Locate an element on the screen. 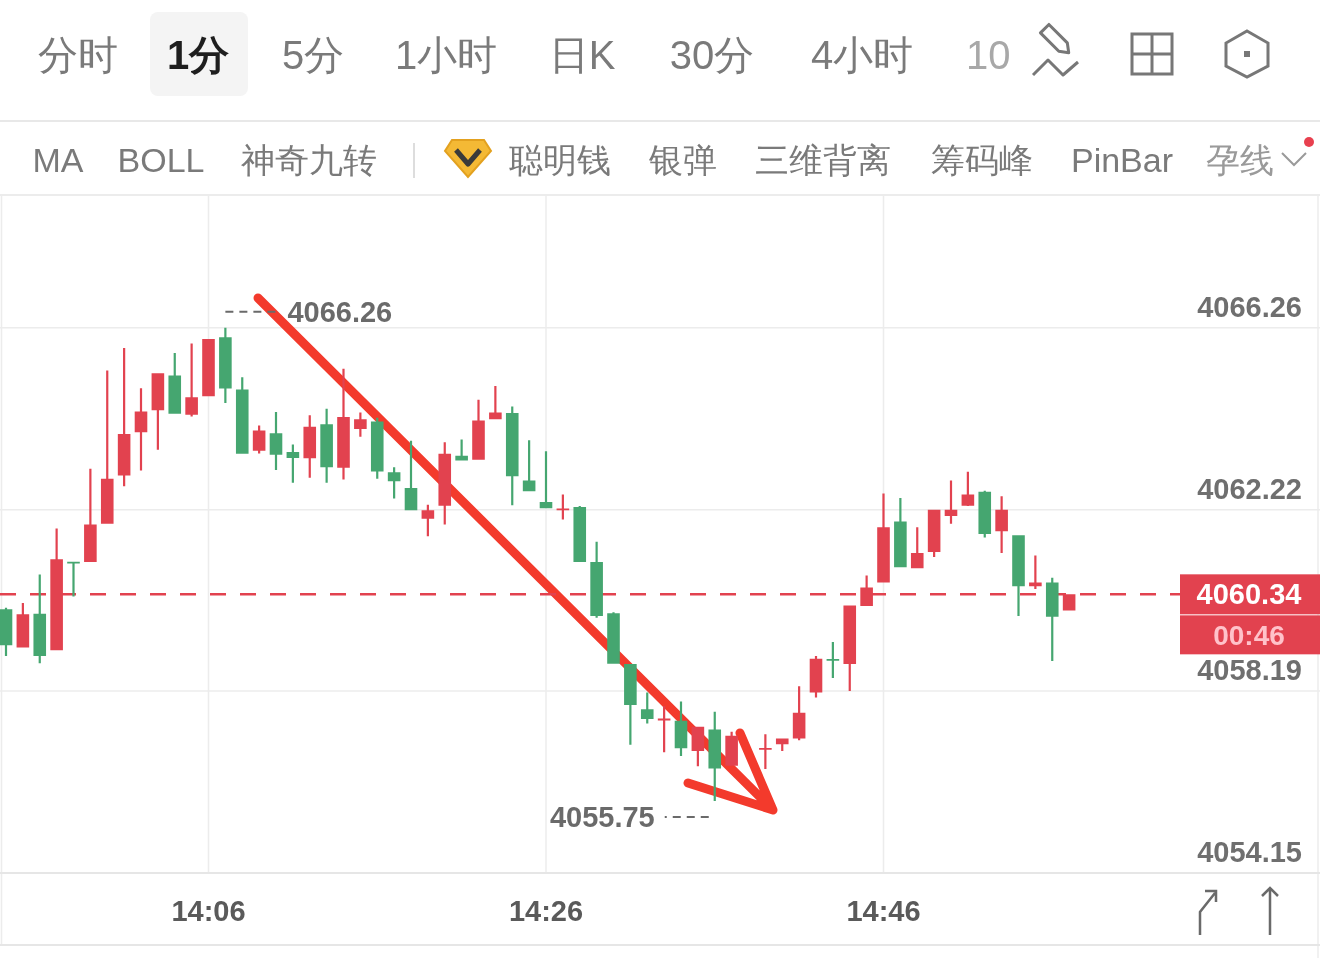 This screenshot has width=1320, height=958. annotation: 4066.26 is located at coordinates (340, 311).